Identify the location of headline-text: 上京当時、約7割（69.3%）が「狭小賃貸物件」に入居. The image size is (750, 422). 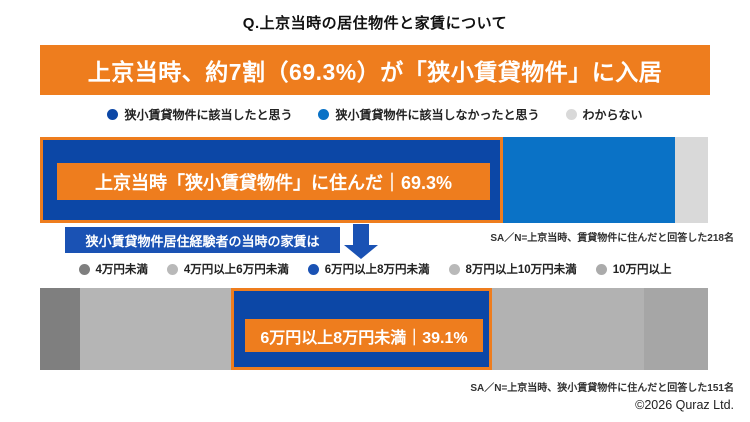
(375, 72).